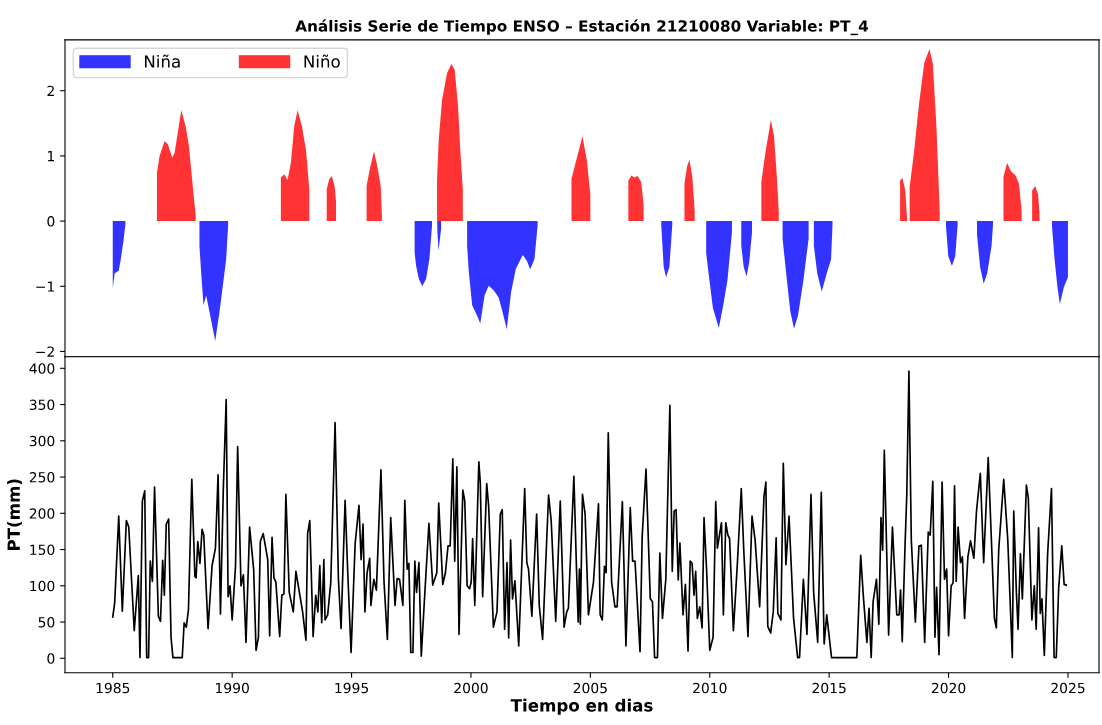  What do you see at coordinates (46, 622) in the screenshot?
I see `y-tick-label: 50` at bounding box center [46, 622].